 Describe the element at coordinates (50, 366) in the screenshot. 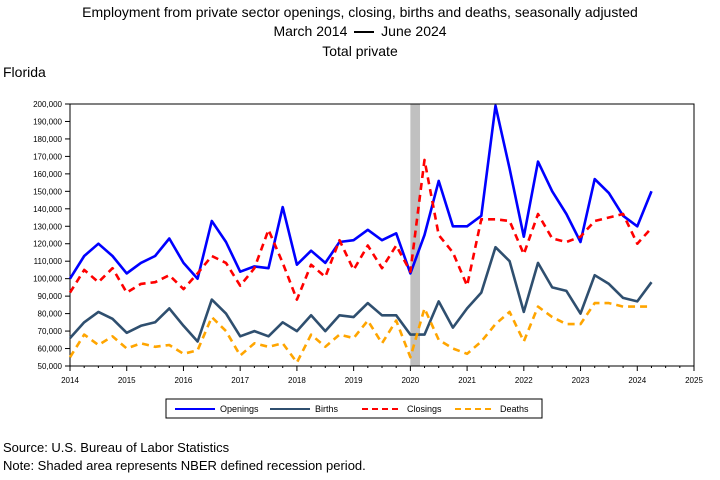

I see `y-tick-label: 50,000` at that location.